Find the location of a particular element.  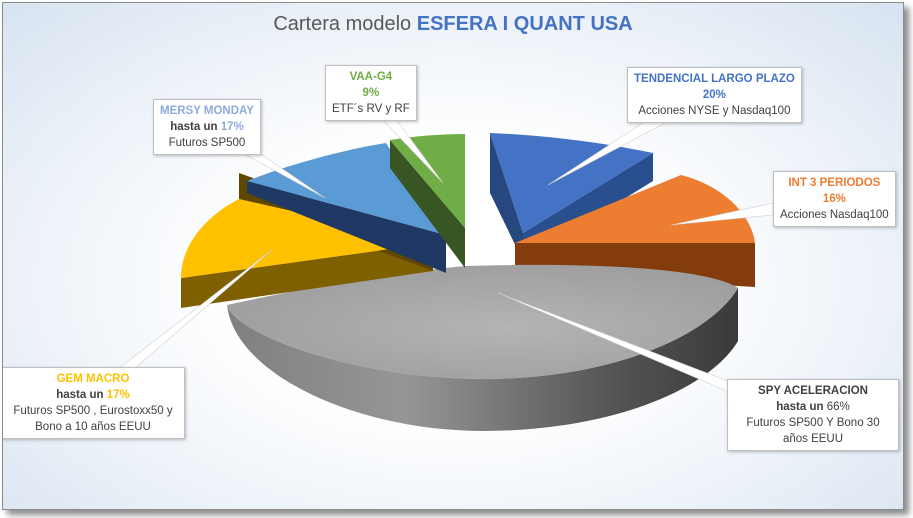

callout-int3-pctline: 16% is located at coordinates (834, 199).